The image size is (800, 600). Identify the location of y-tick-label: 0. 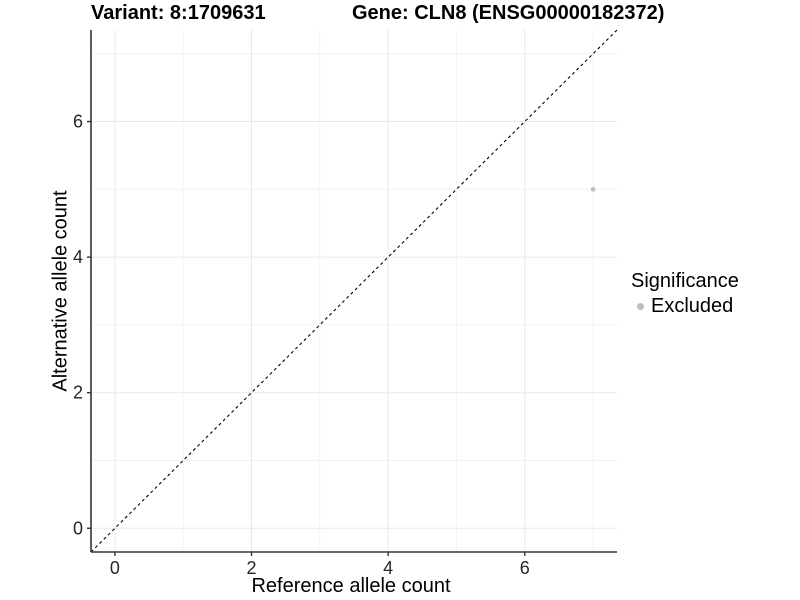
(78, 528).